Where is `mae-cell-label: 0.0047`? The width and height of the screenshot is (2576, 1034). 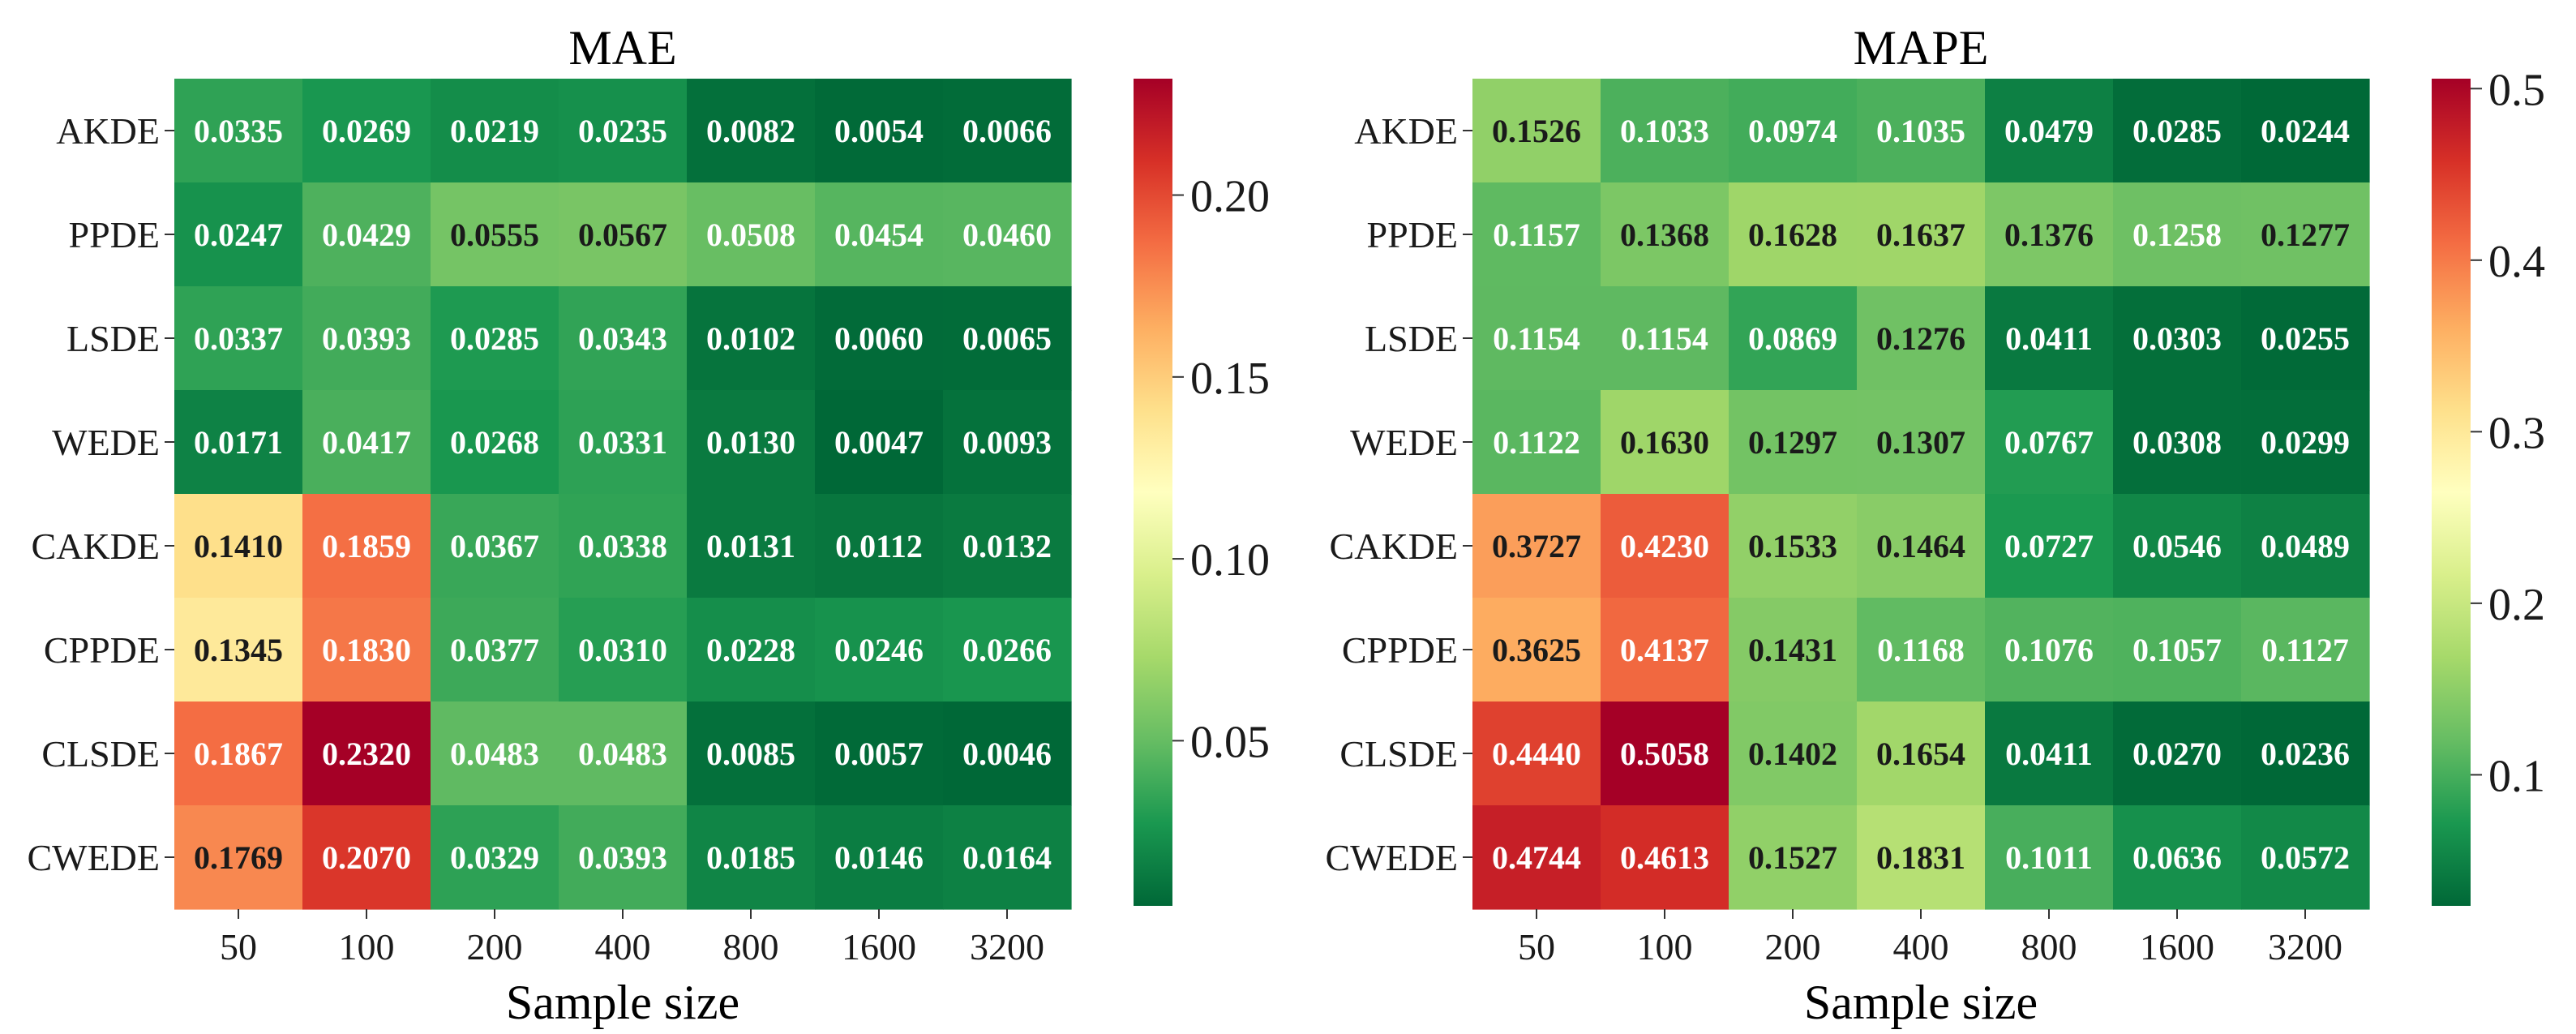
mae-cell-label: 0.0047 is located at coordinates (879, 443).